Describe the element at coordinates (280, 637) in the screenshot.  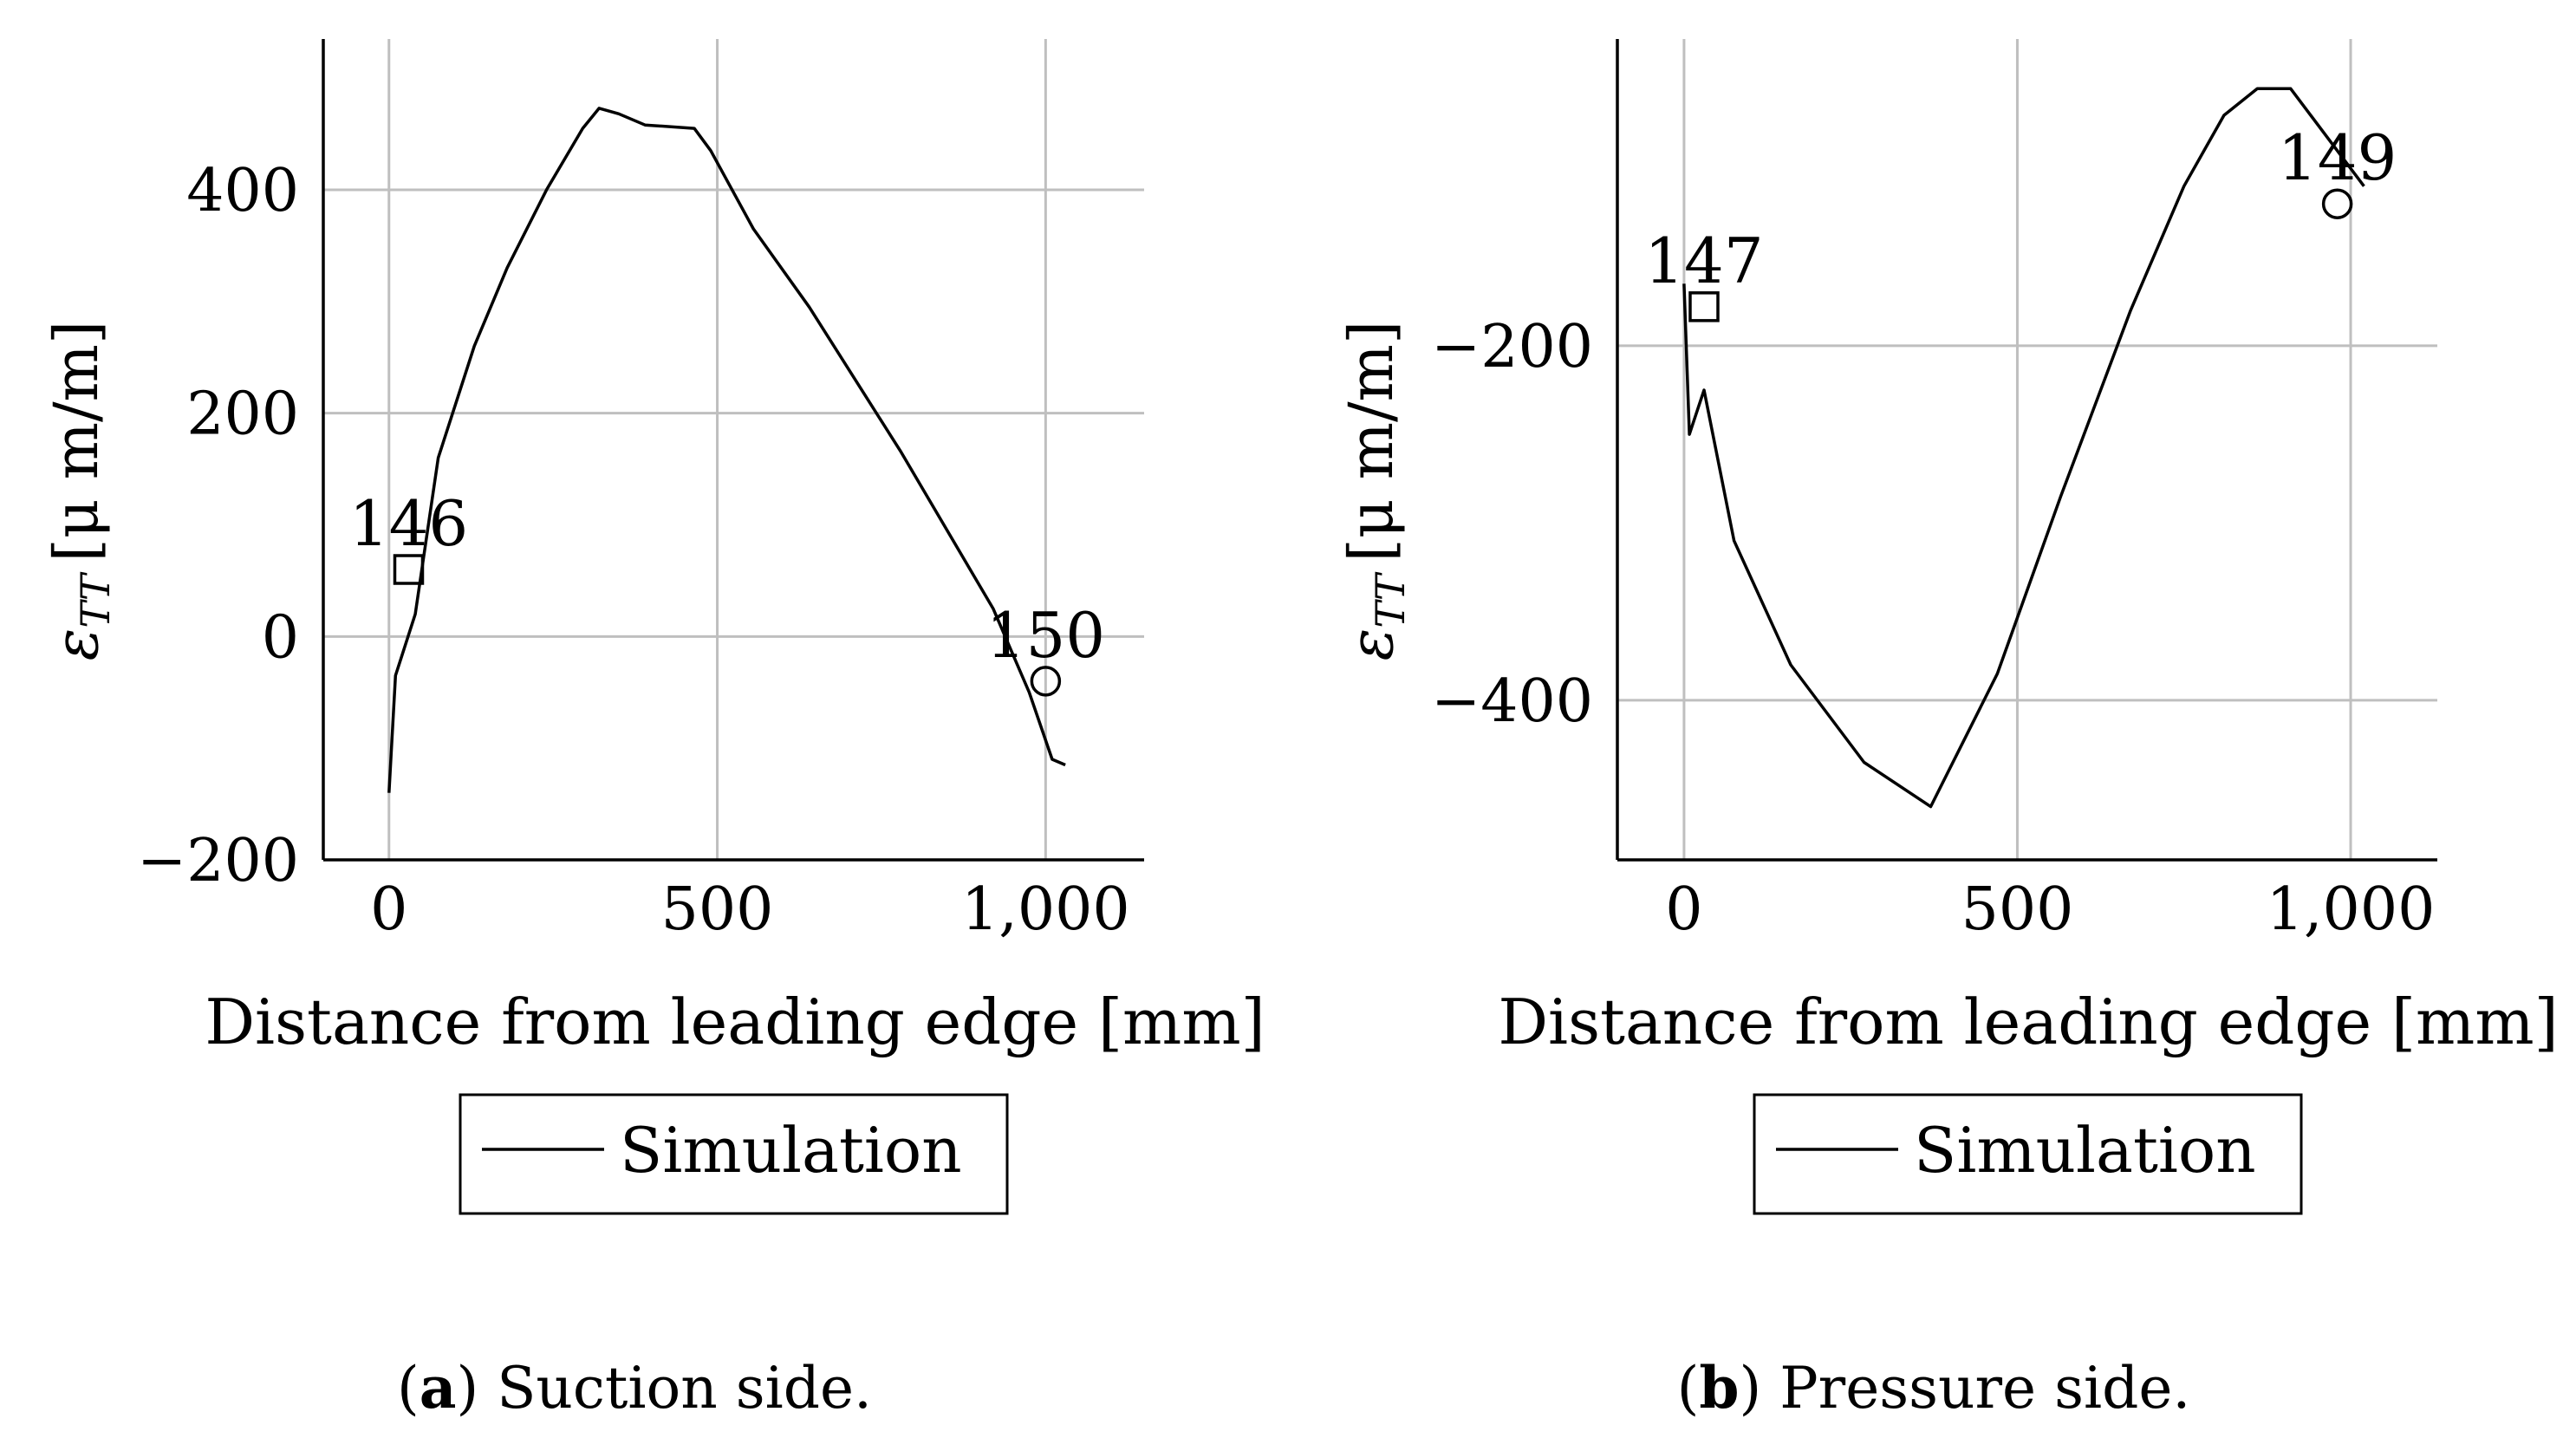
I see `y-tick-label: 0` at that location.